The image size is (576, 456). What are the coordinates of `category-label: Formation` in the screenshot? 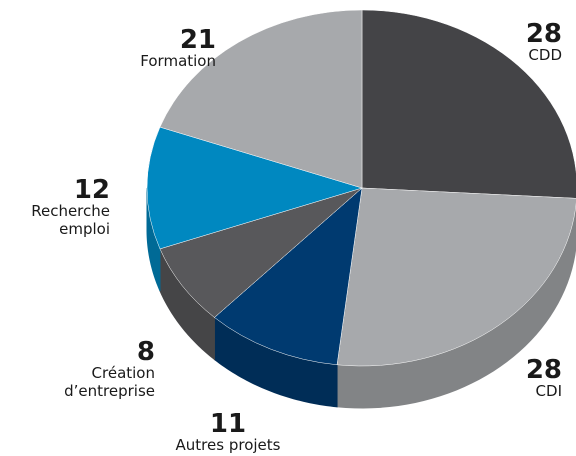 It's located at (178, 61).